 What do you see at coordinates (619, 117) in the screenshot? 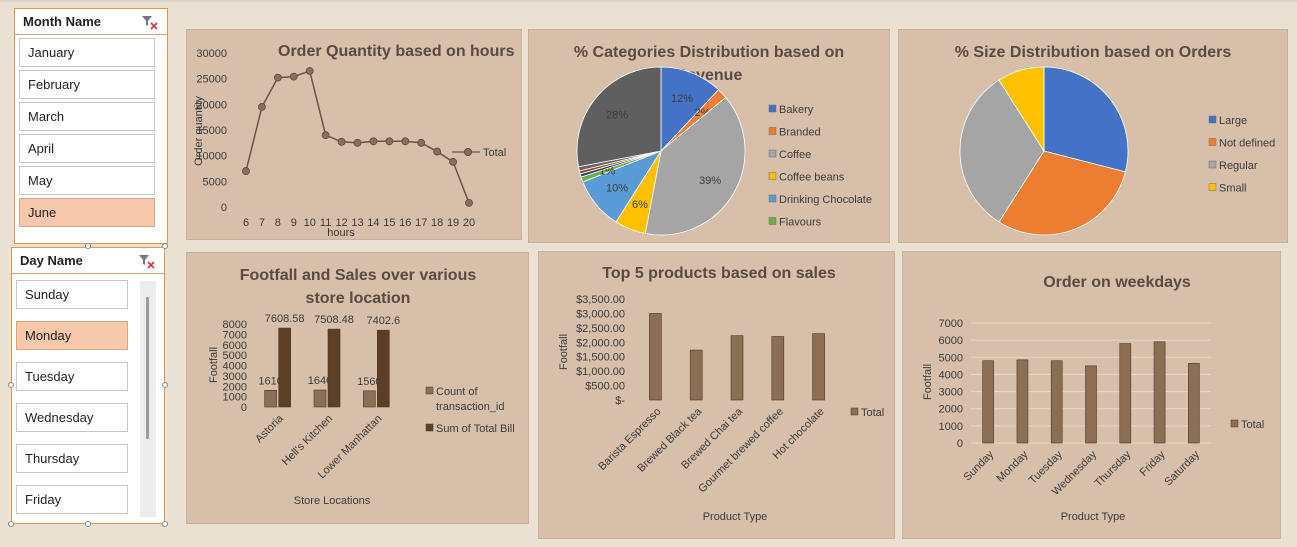
I see `pie-slice-other` at bounding box center [619, 117].